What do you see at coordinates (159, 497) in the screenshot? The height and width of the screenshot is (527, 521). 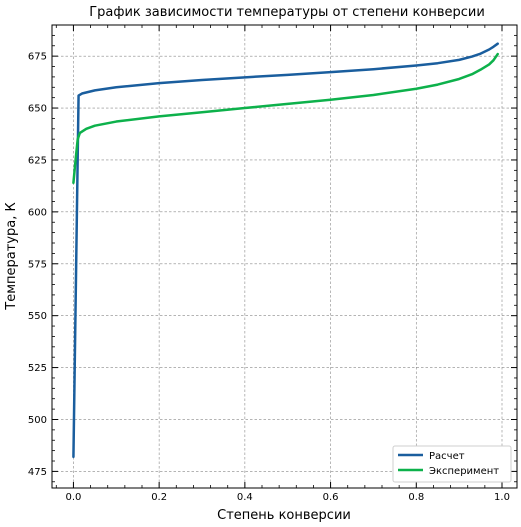 I see `x-tick-label: 0.2` at bounding box center [159, 497].